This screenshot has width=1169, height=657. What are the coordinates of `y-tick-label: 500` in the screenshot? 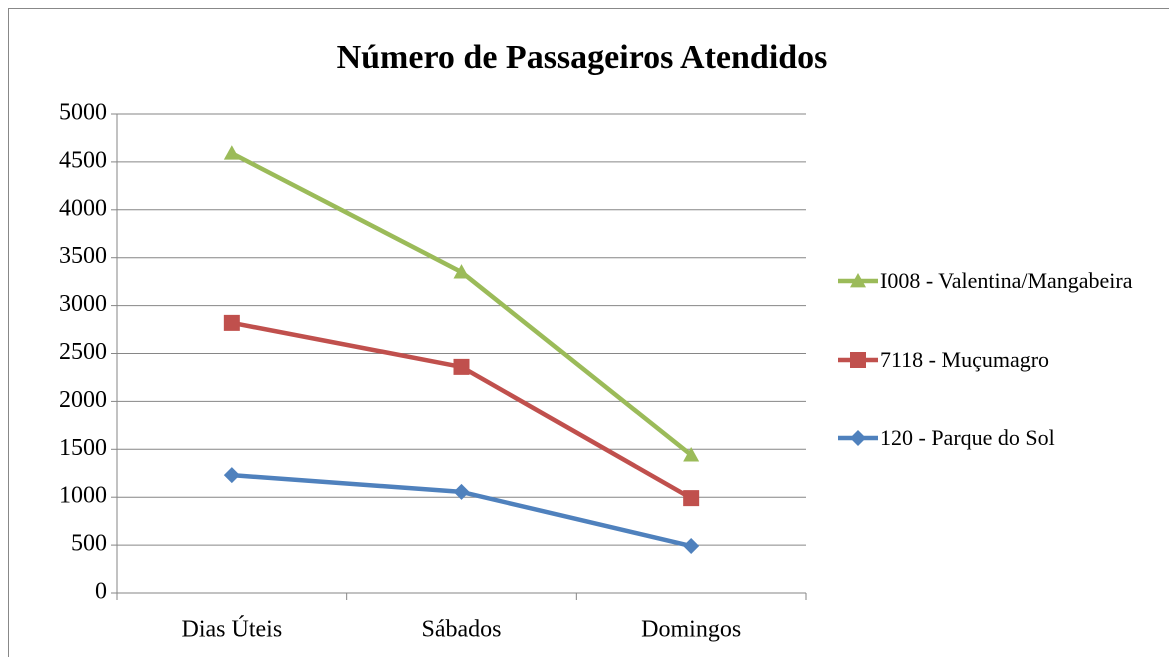 It's located at (89, 544).